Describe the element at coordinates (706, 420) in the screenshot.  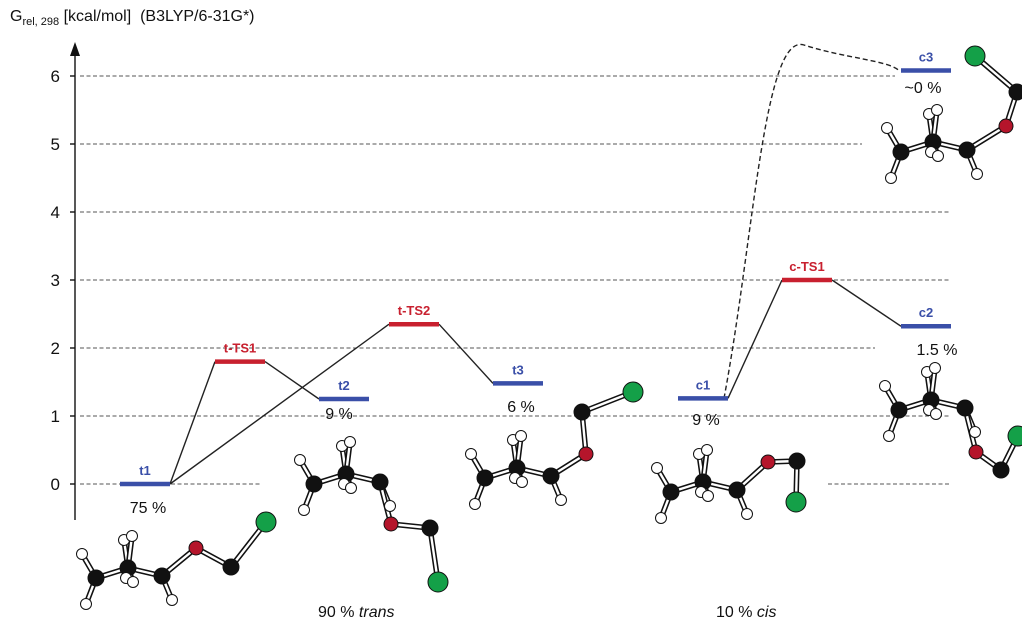
I see `population-c1: 9 %` at that location.